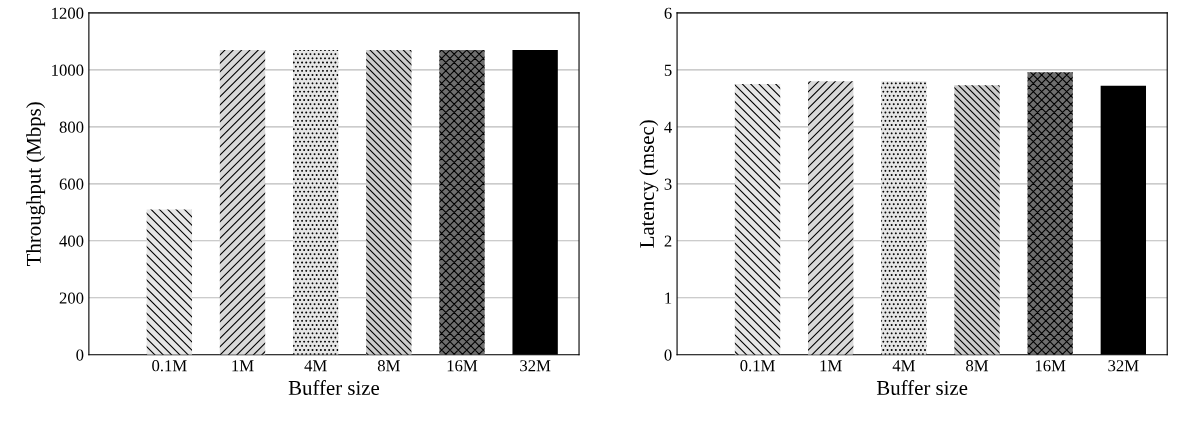  What do you see at coordinates (668, 298) in the screenshot?
I see `y-tick-label: 1` at bounding box center [668, 298].